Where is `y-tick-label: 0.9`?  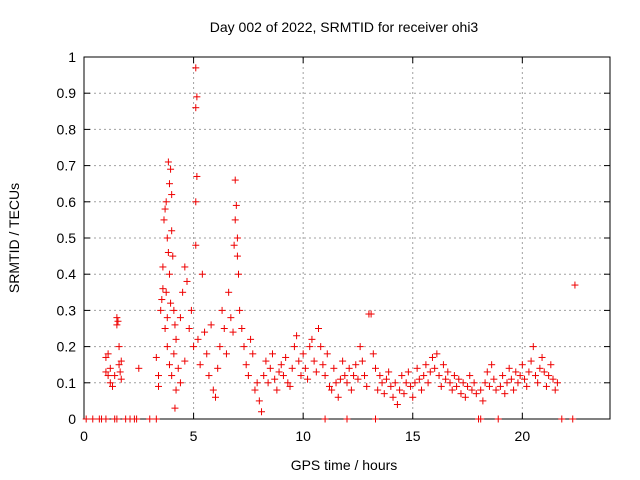 y-tick-label: 0.9 is located at coordinates (67, 93).